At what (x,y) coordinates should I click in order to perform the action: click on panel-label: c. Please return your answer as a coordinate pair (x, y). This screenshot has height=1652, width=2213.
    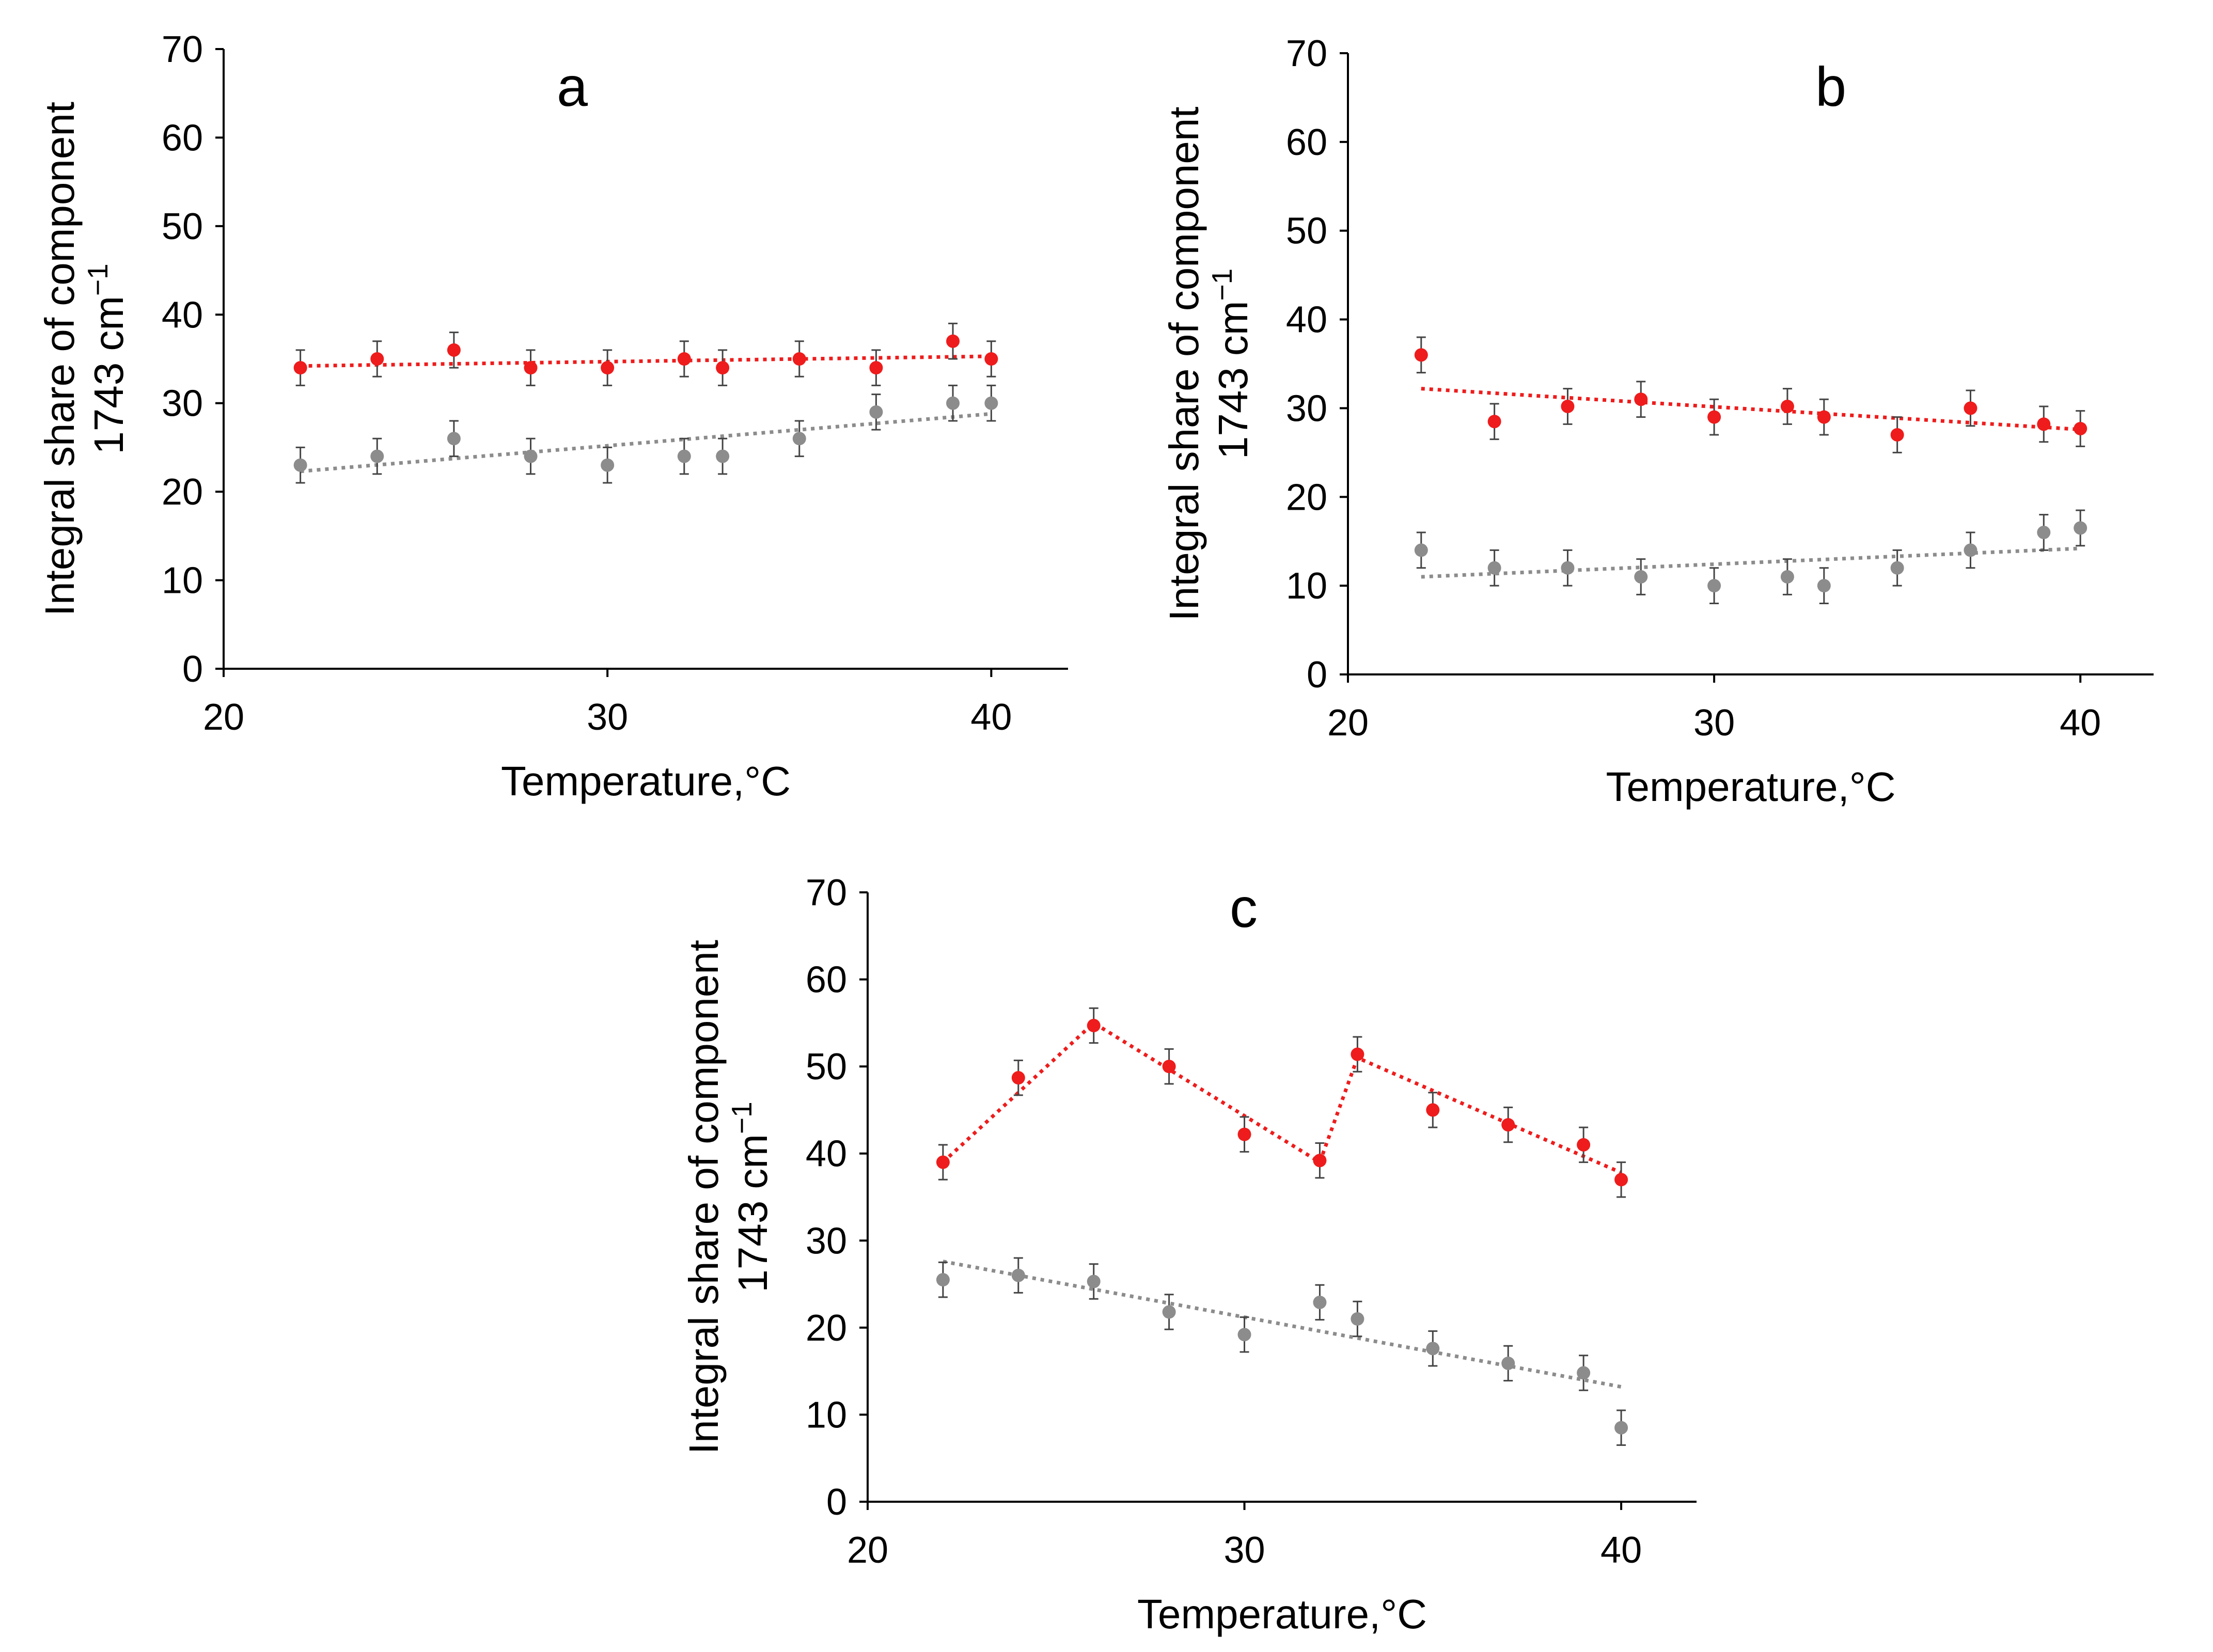
    Looking at the image, I should click on (1244, 907).